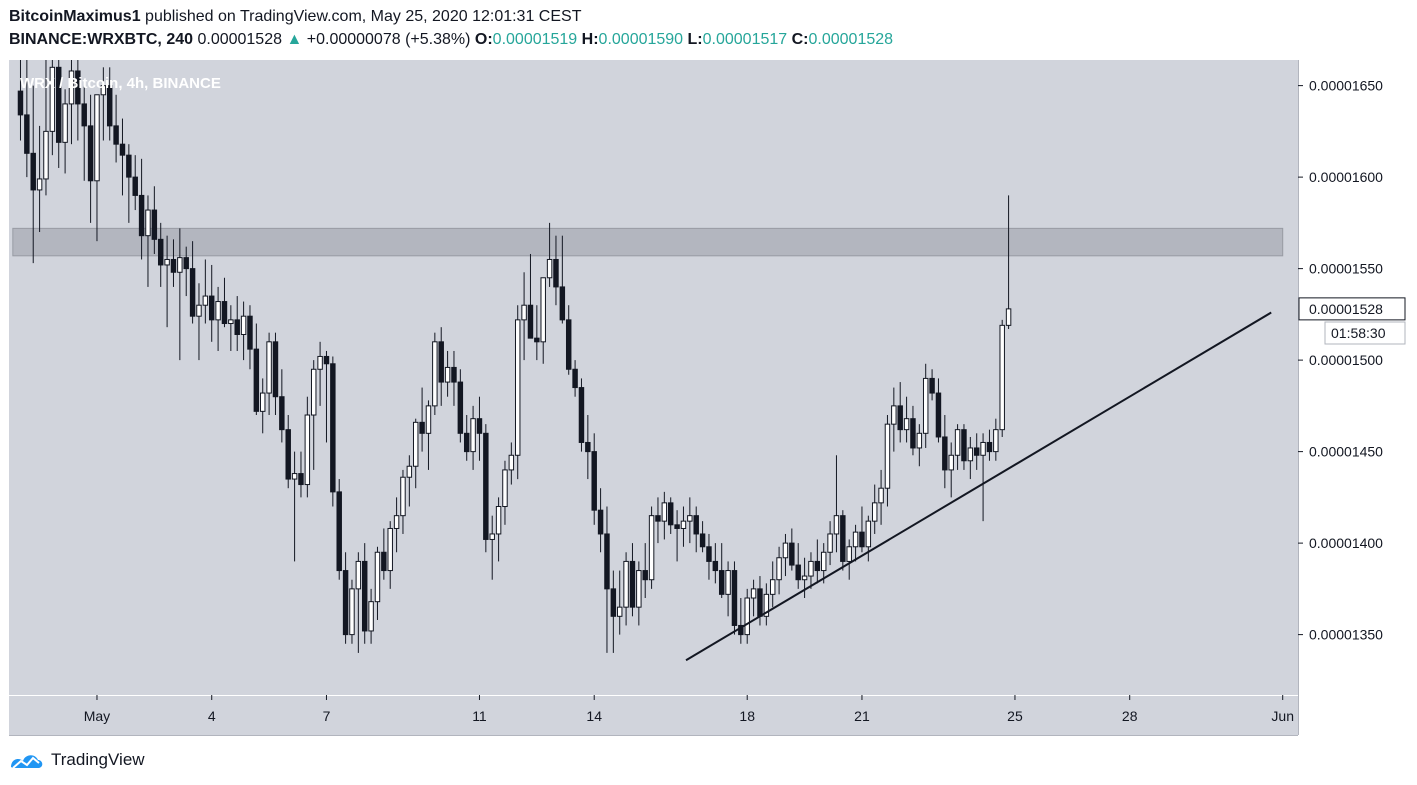 This screenshot has width=1417, height=785. I want to click on resistance-zone, so click(648, 242).